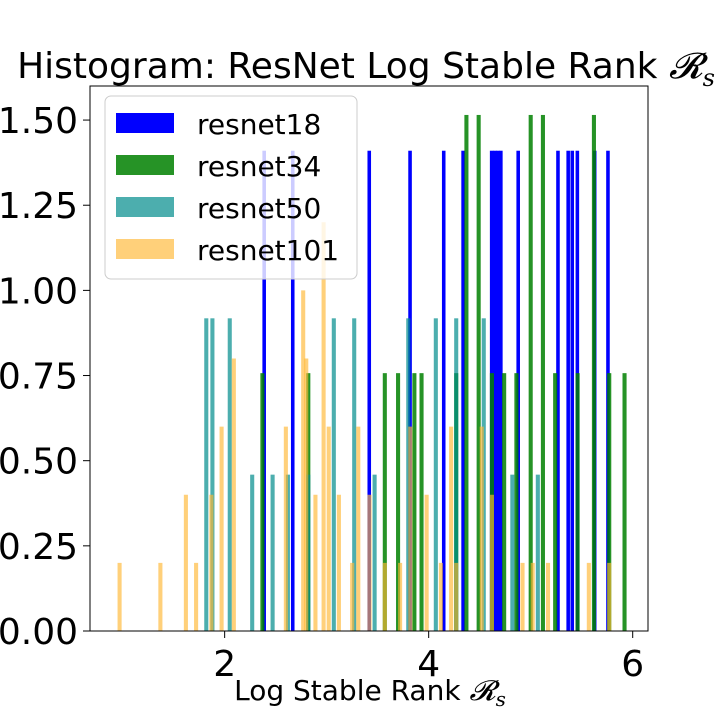 The image size is (720, 720). What do you see at coordinates (268, 250) in the screenshot?
I see `legend-label-resnet101: resnet101` at bounding box center [268, 250].